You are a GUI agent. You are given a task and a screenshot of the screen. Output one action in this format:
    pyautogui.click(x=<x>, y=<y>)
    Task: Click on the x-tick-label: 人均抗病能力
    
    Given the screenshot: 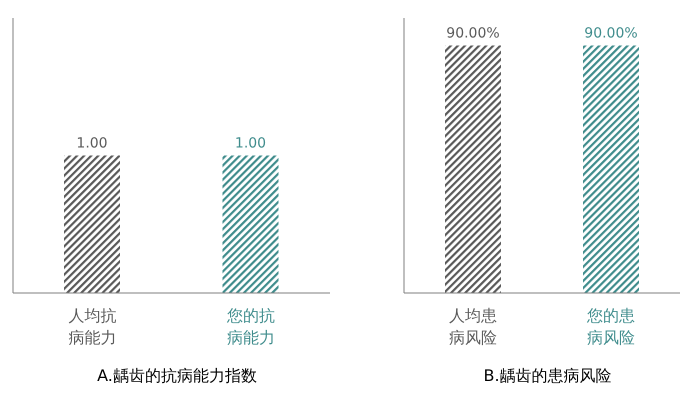 What is the action you would take?
    pyautogui.click(x=92, y=326)
    